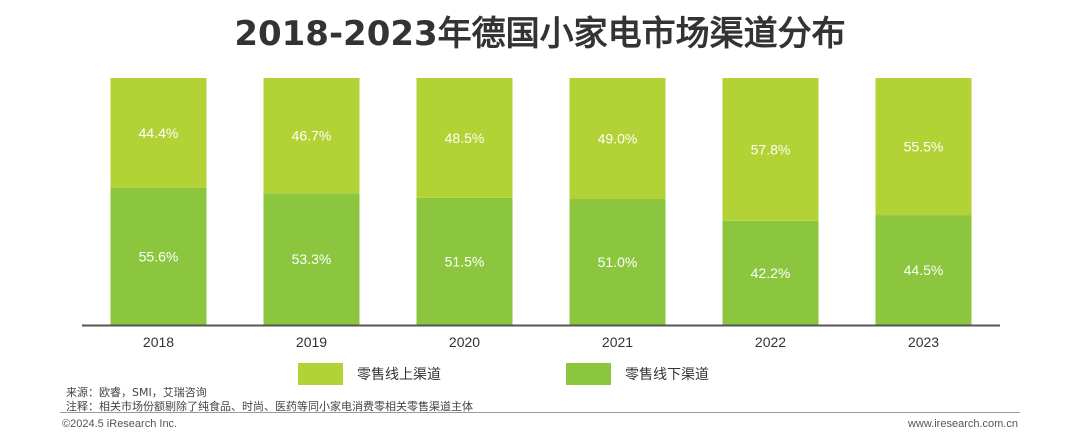 Image resolution: width=1080 pixels, height=440 pixels. Describe the element at coordinates (923, 342) in the screenshot. I see `x-tick-label-2023: 2023` at that location.